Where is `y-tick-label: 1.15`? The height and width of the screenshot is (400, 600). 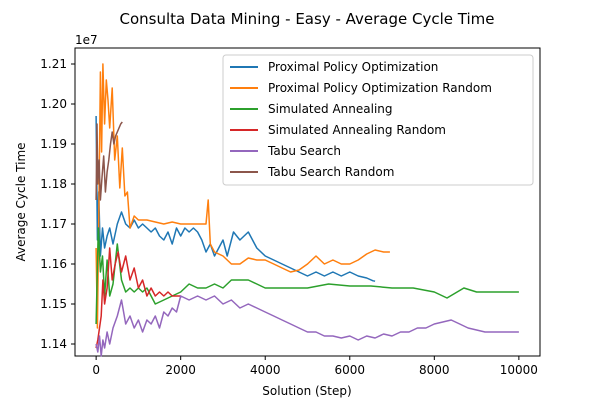
y-tick-label: 1.15 is located at coordinates (53, 304).